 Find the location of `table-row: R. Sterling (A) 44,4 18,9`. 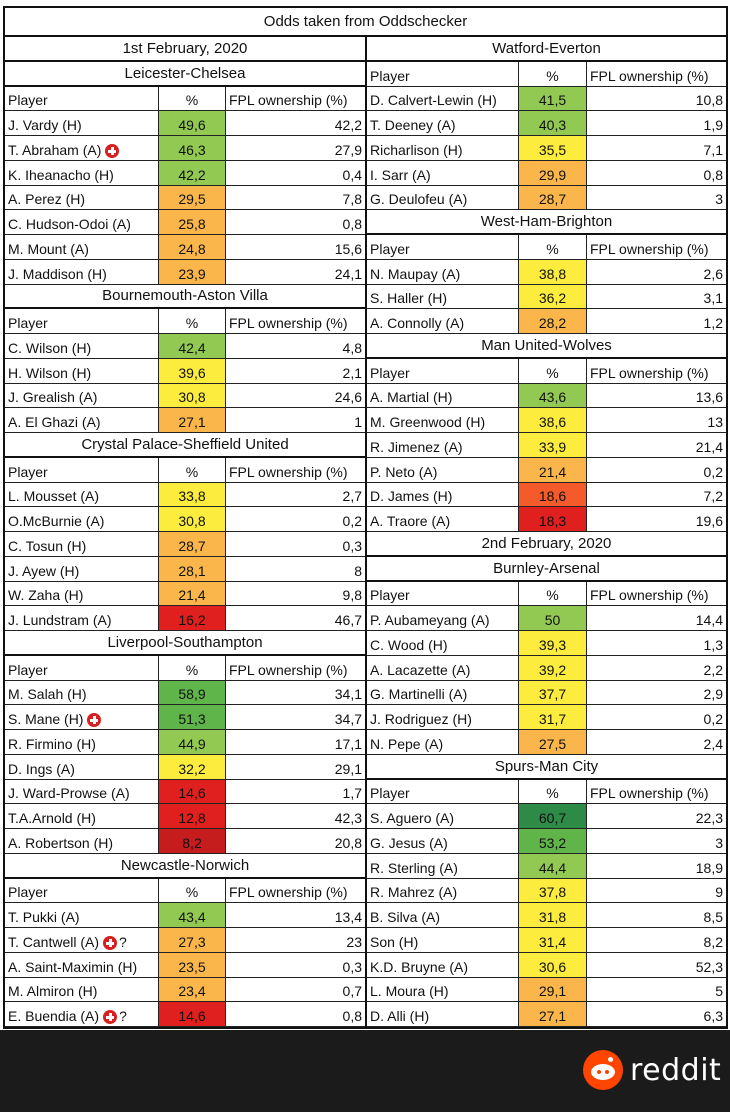

table-row: R. Sterling (A) 44,4 18,9 is located at coordinates (546, 866).